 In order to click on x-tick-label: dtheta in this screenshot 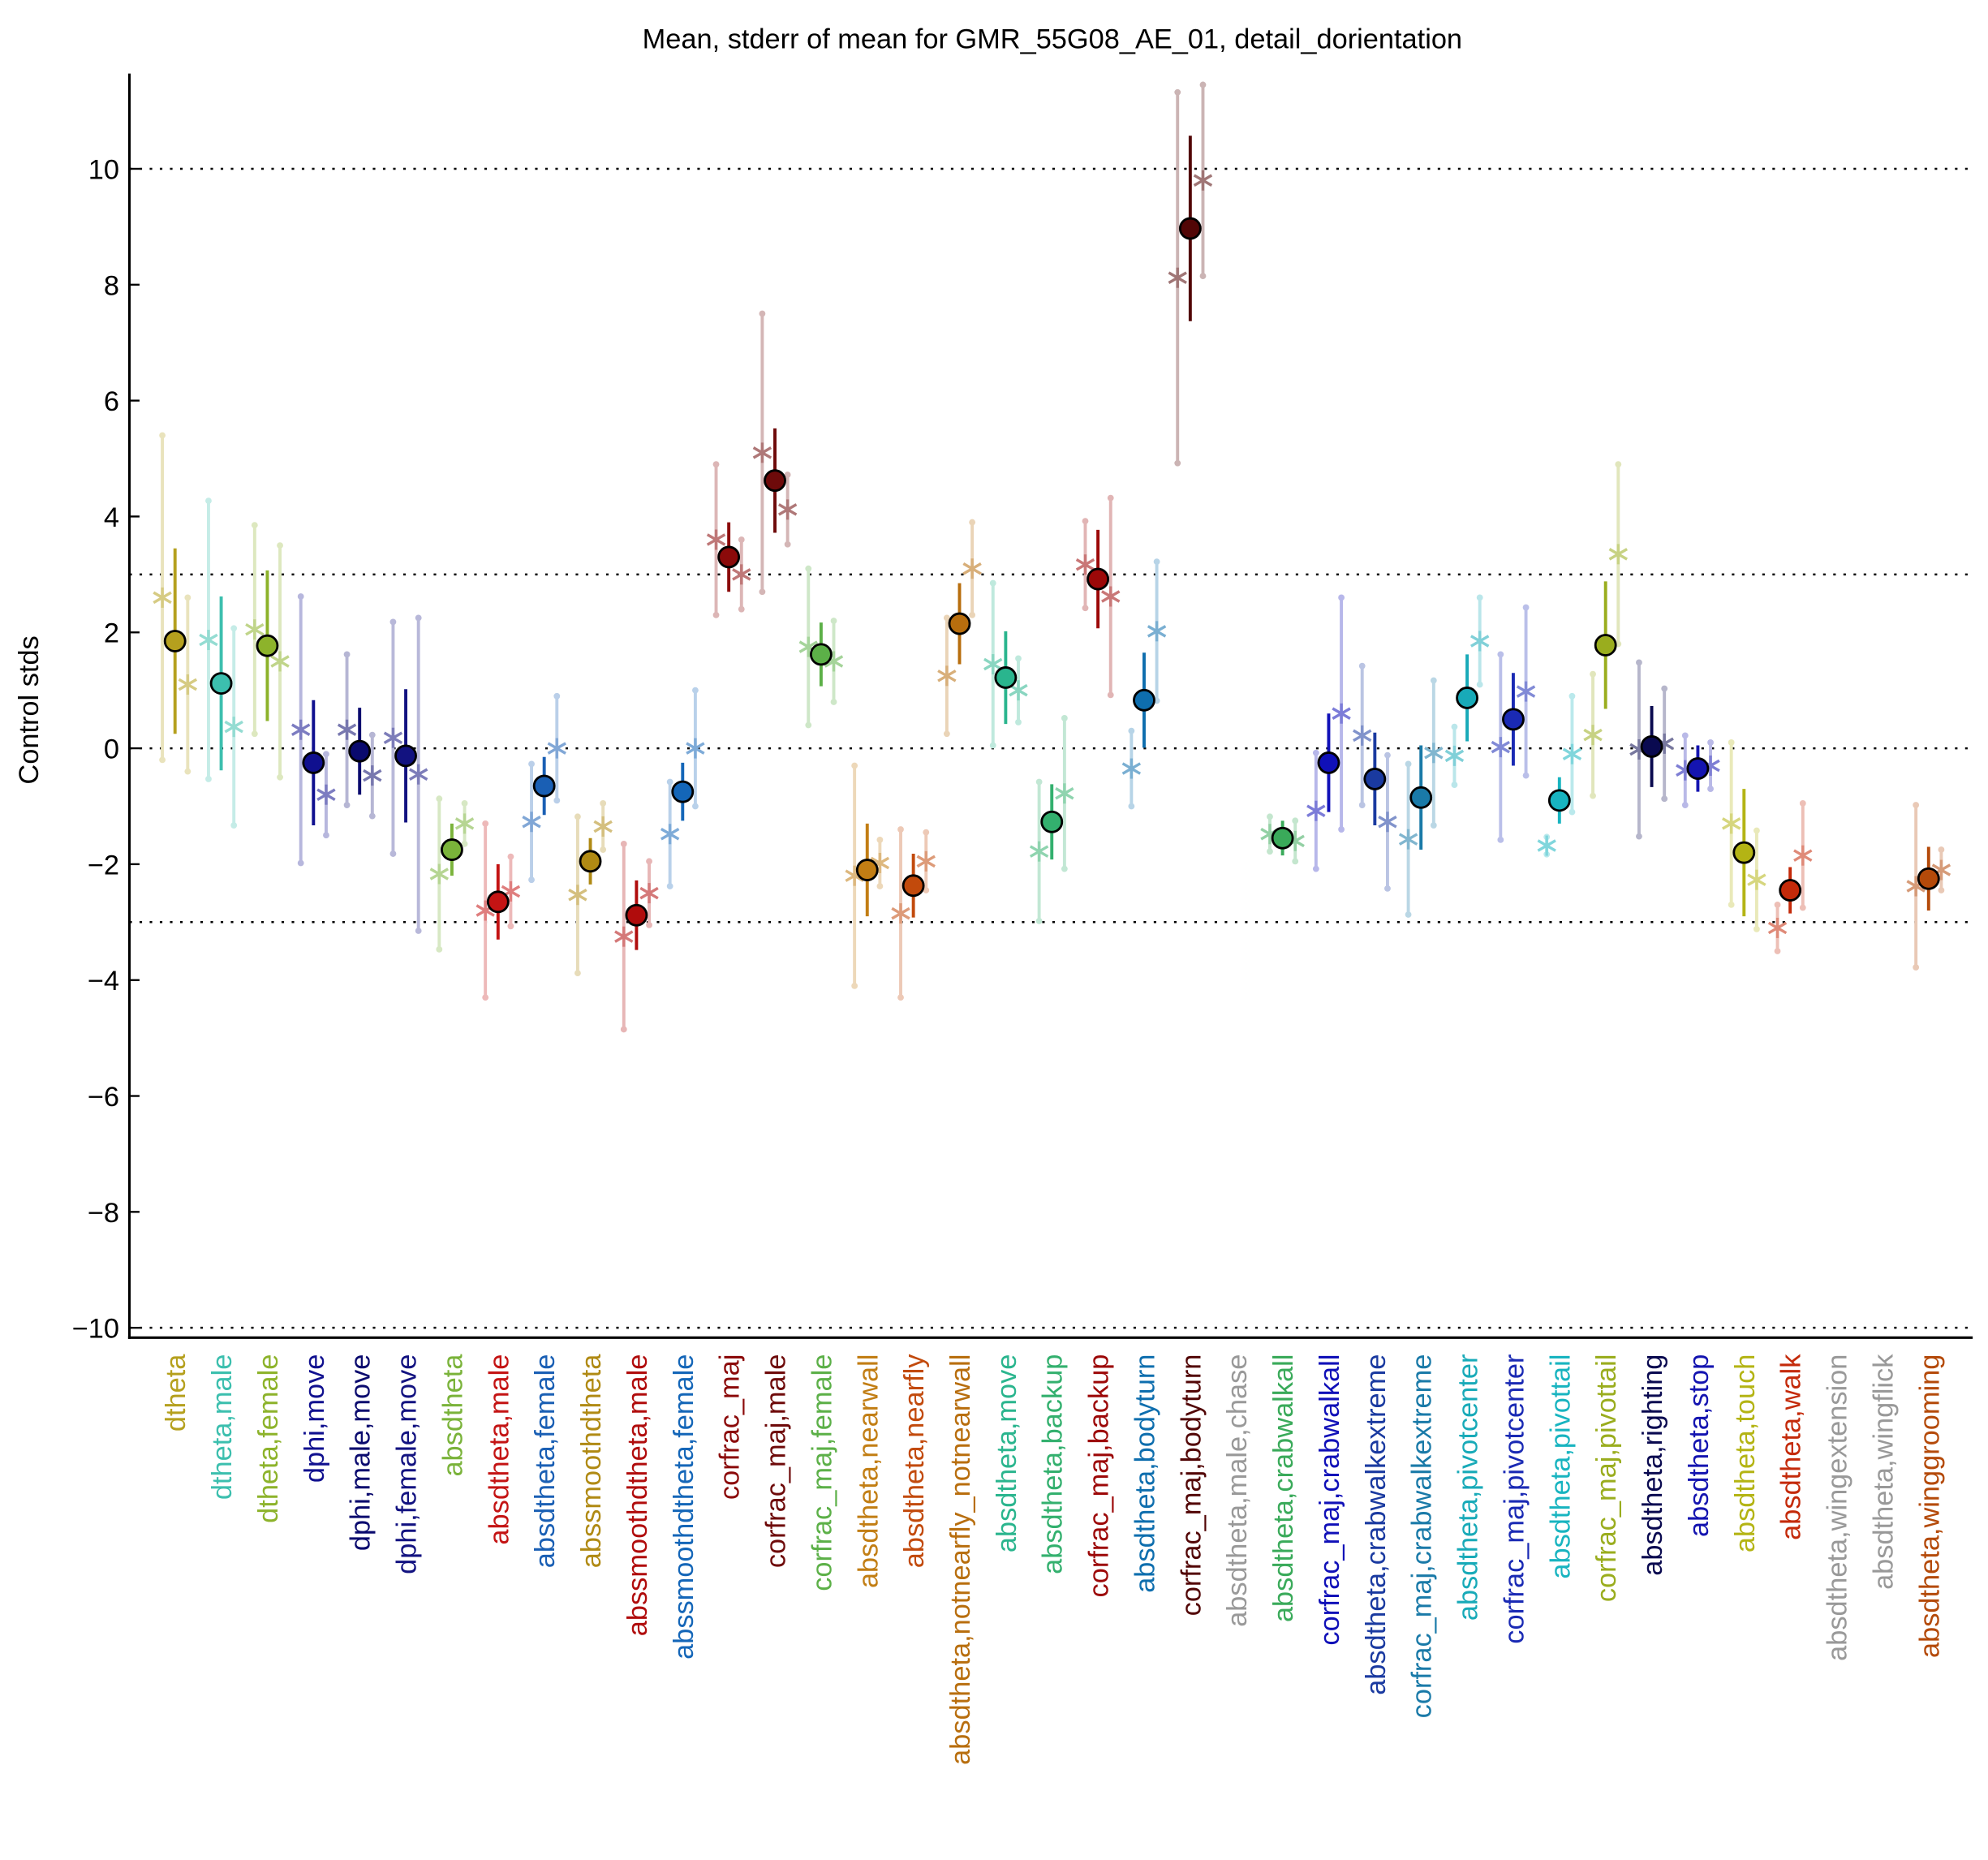, I will do `click(176, 1393)`.